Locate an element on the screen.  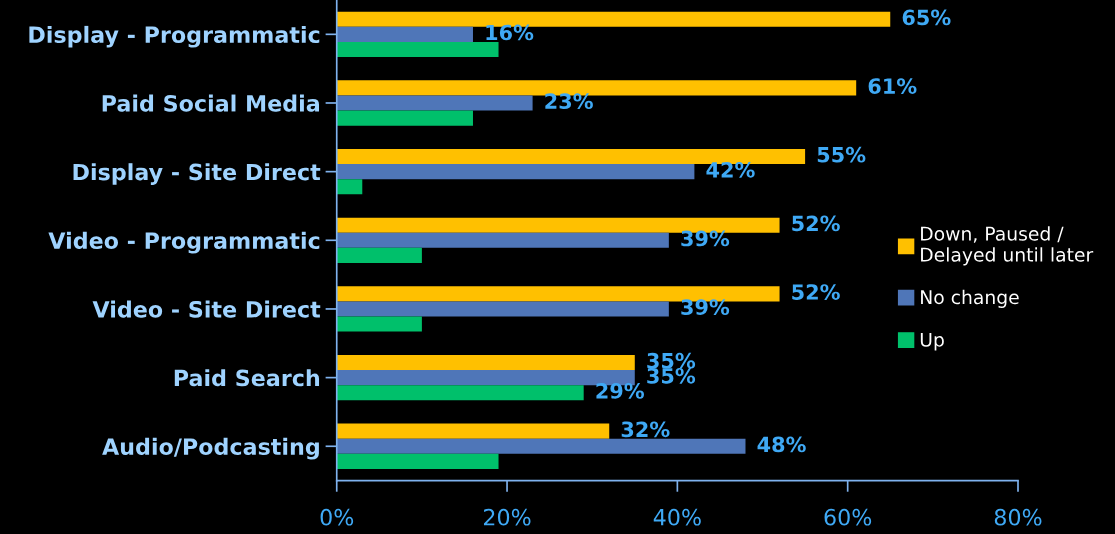
y-tick-label: Display - Programmatic is located at coordinates (174, 36).